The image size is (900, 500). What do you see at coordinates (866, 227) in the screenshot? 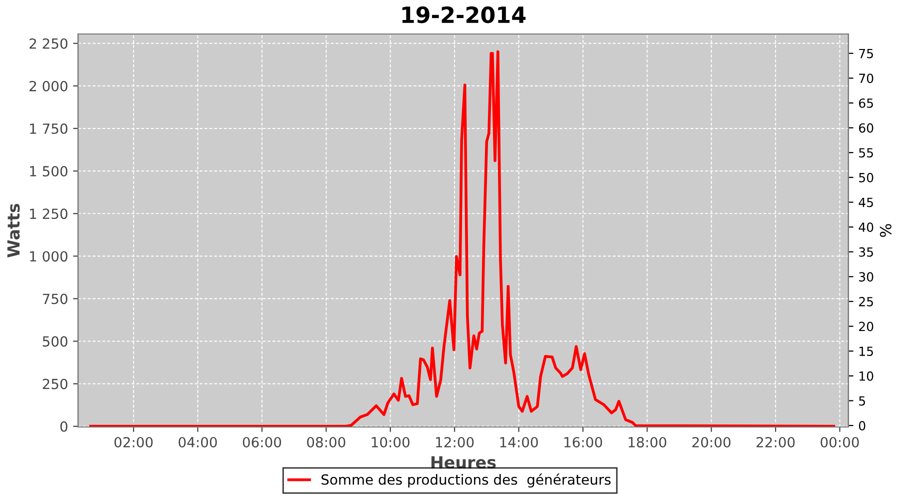
I see `y2-tick-label: 40` at bounding box center [866, 227].